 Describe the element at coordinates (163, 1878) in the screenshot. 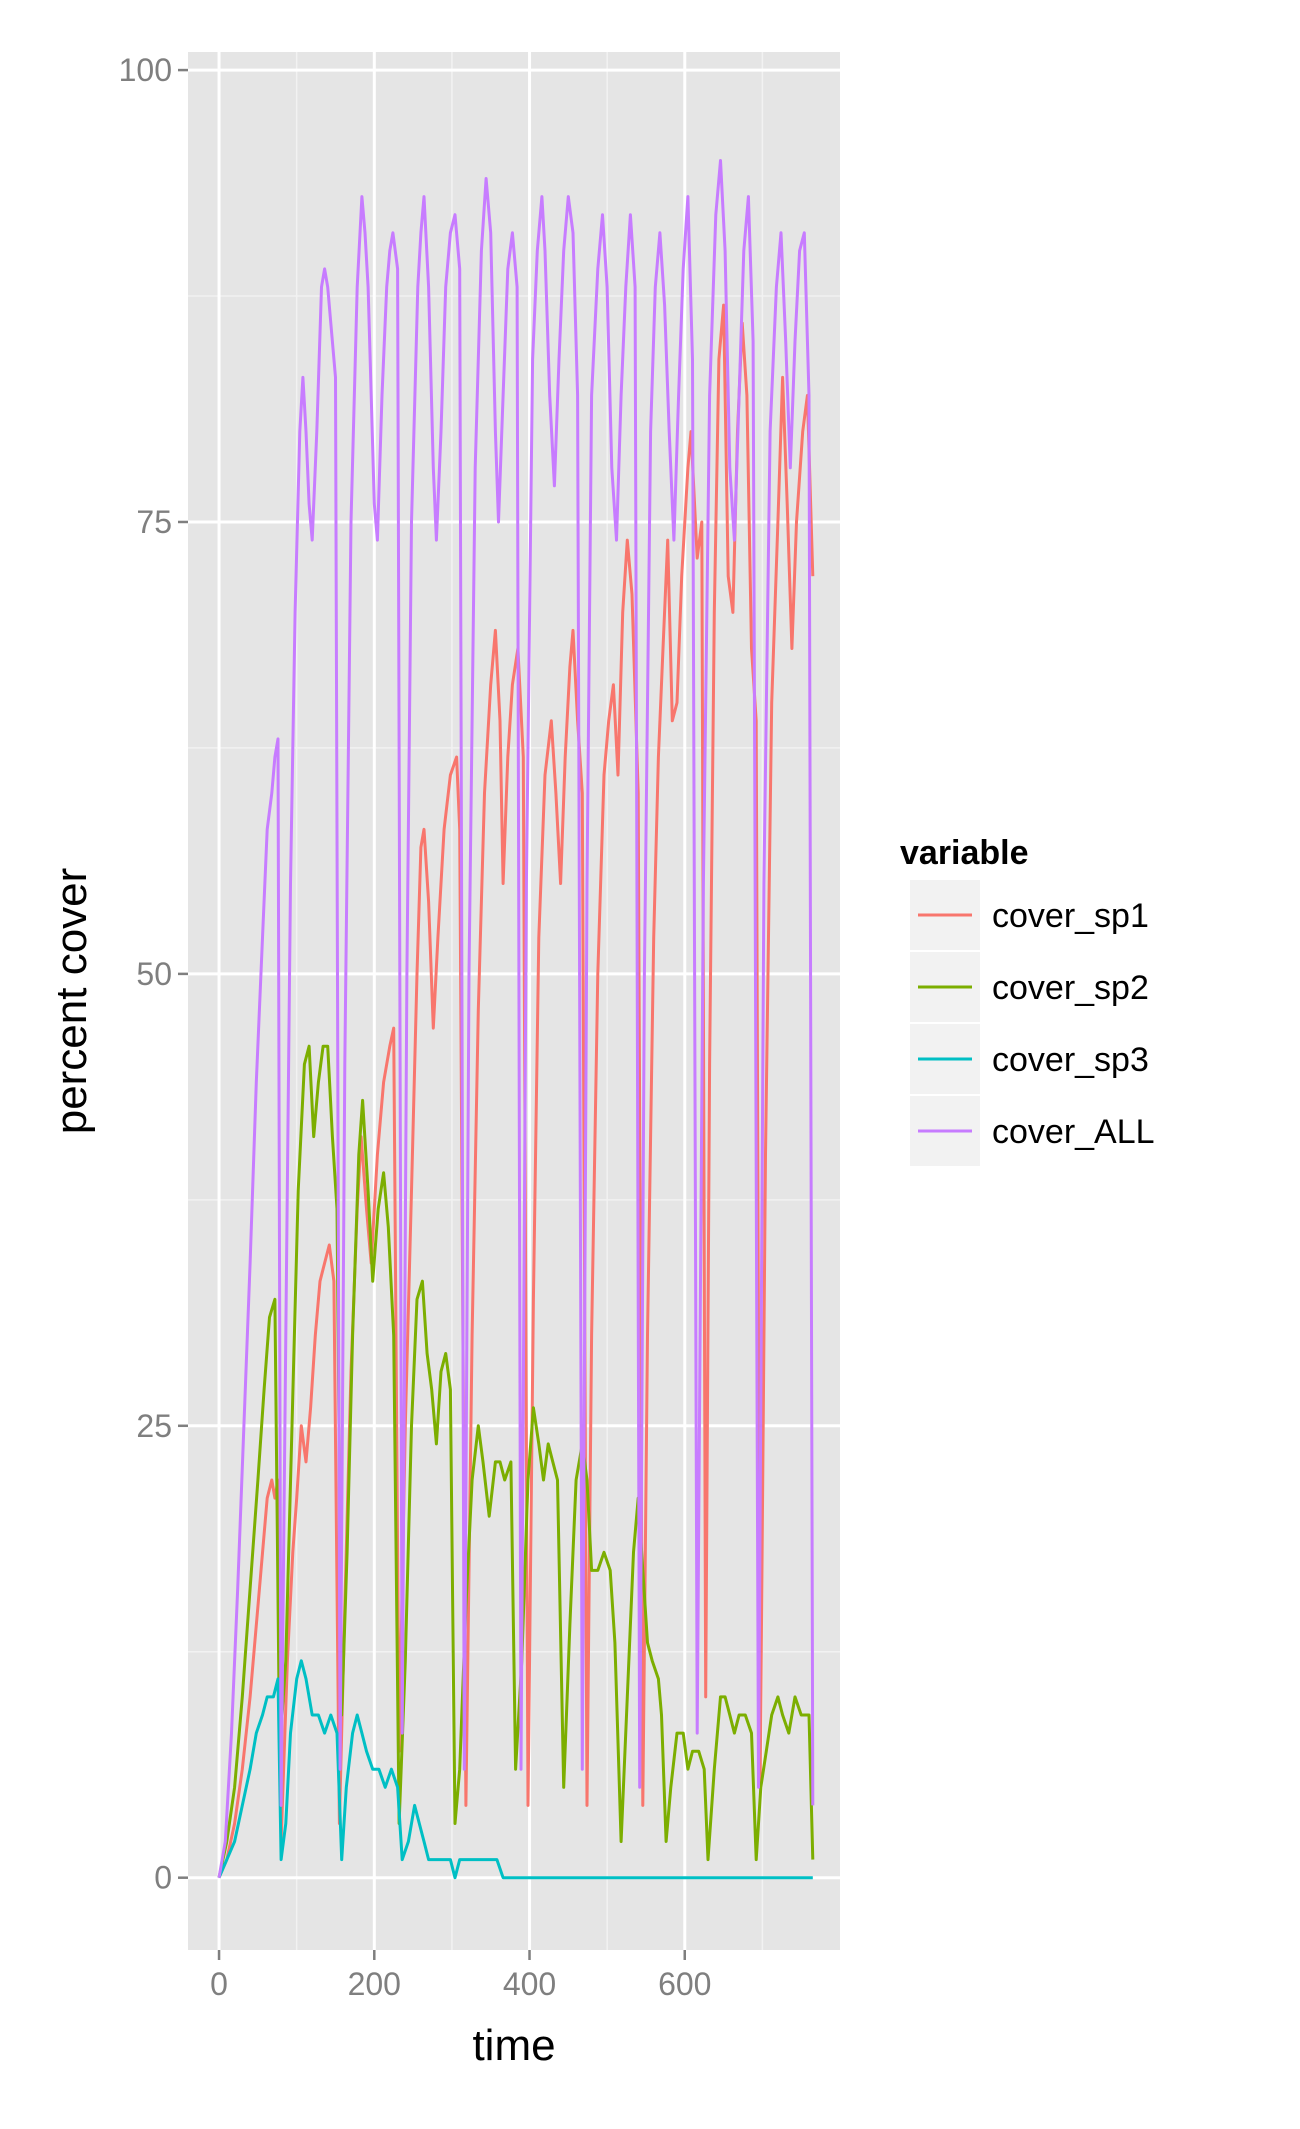

I see `y-tick-label: 0` at that location.